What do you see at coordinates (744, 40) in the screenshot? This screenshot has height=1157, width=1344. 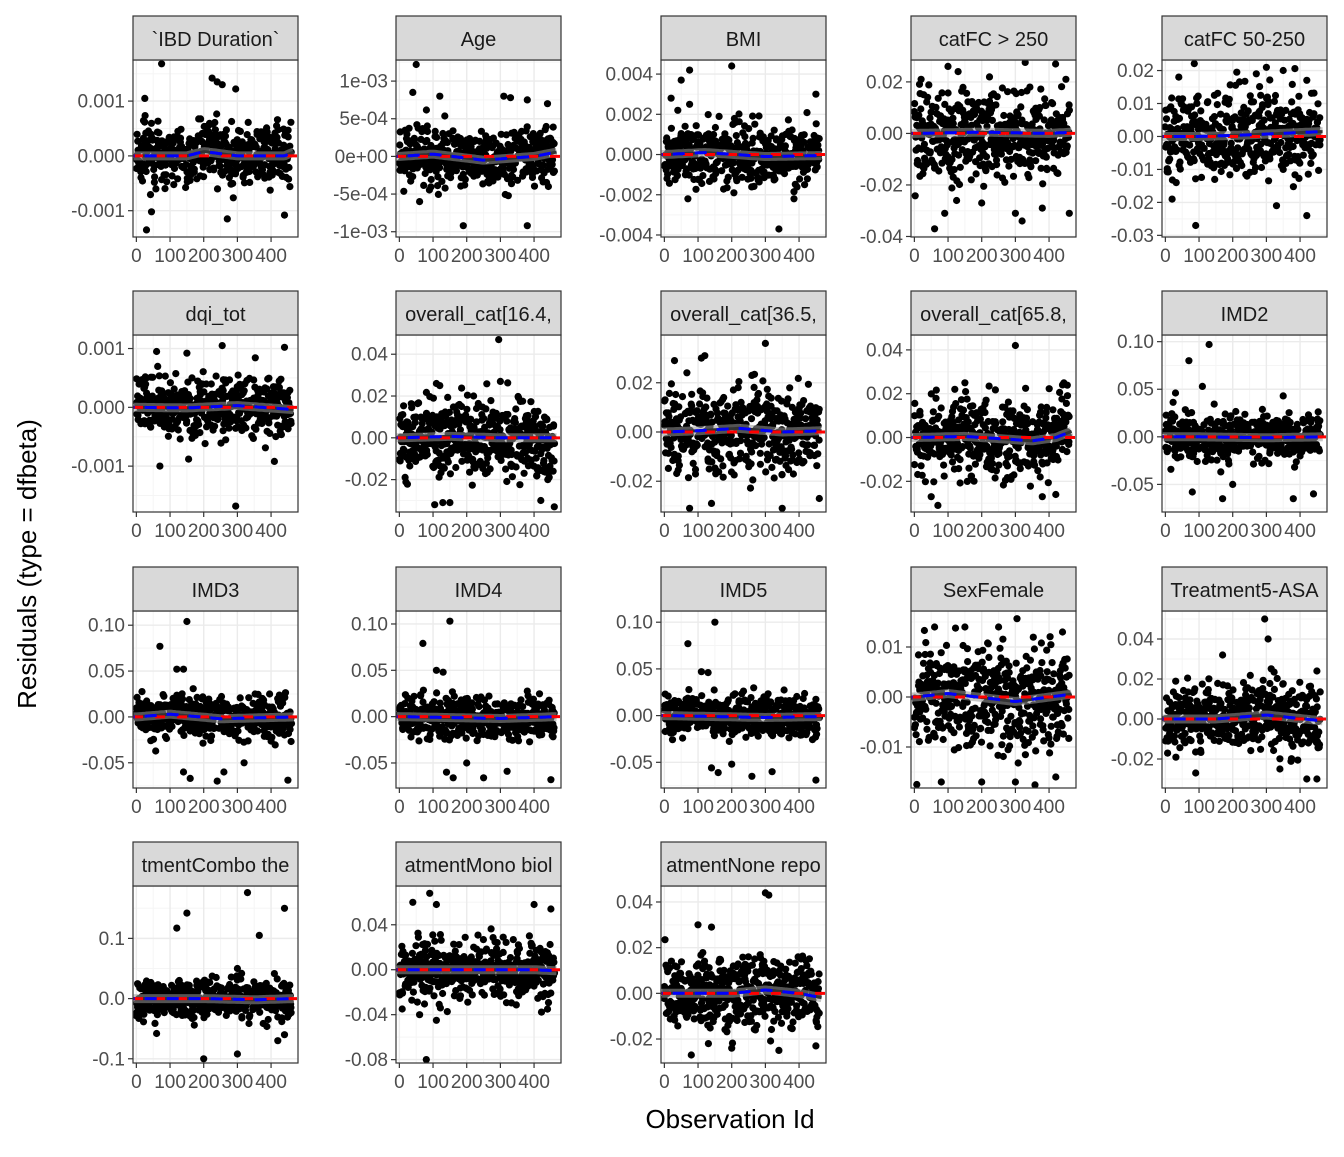 I see `facet-strip-label: BMI` at bounding box center [744, 40].